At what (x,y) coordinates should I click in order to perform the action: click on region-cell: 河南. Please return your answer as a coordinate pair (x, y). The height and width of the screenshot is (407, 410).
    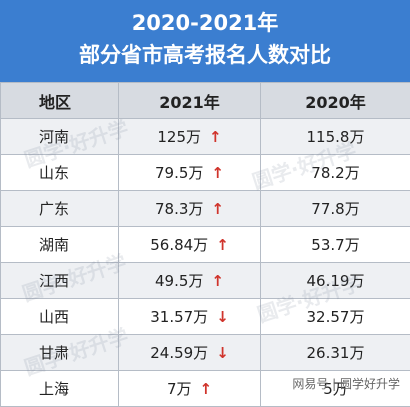
    Looking at the image, I should click on (60, 137).